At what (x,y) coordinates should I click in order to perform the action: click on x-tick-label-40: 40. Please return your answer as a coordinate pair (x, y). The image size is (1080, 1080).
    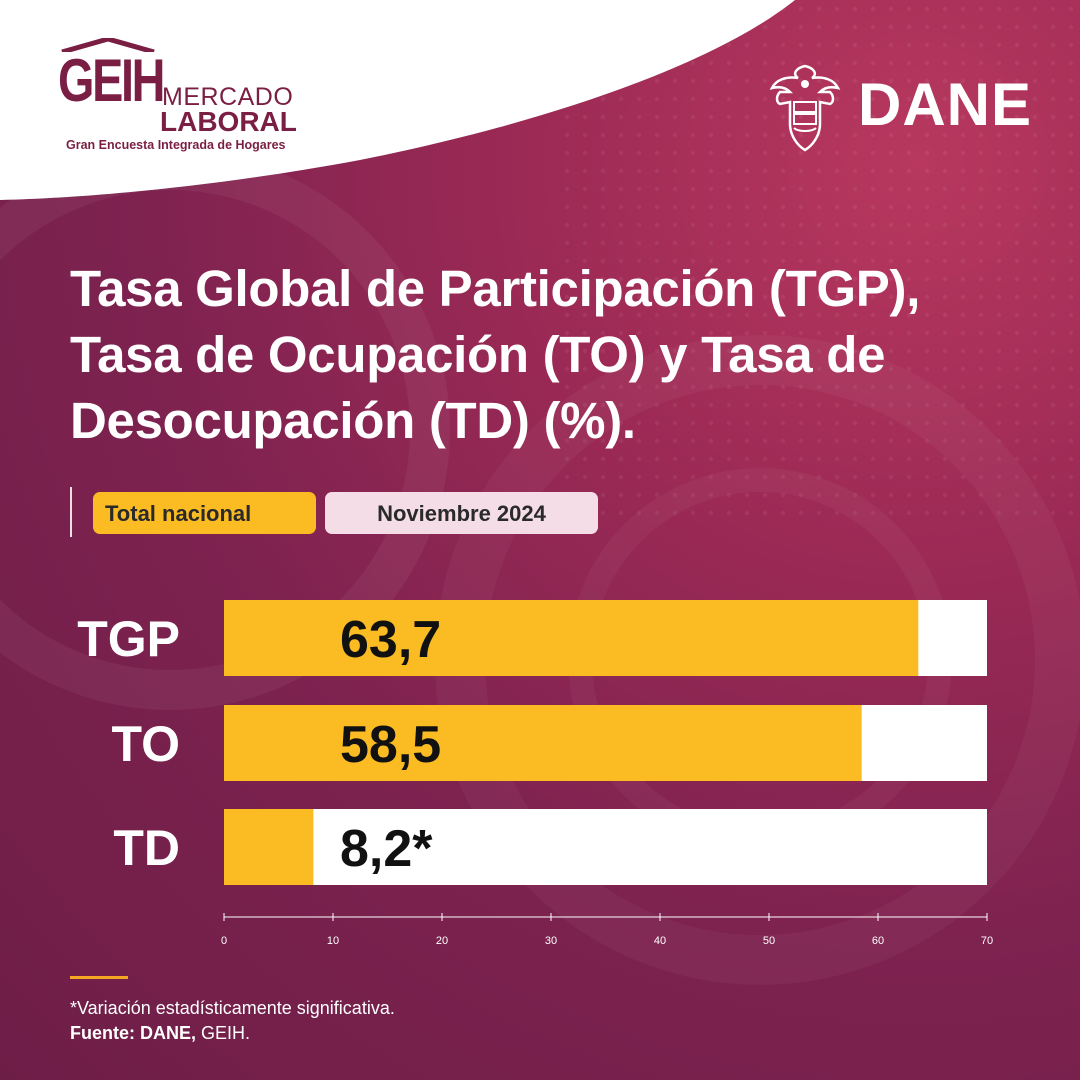
    Looking at the image, I should click on (660, 941).